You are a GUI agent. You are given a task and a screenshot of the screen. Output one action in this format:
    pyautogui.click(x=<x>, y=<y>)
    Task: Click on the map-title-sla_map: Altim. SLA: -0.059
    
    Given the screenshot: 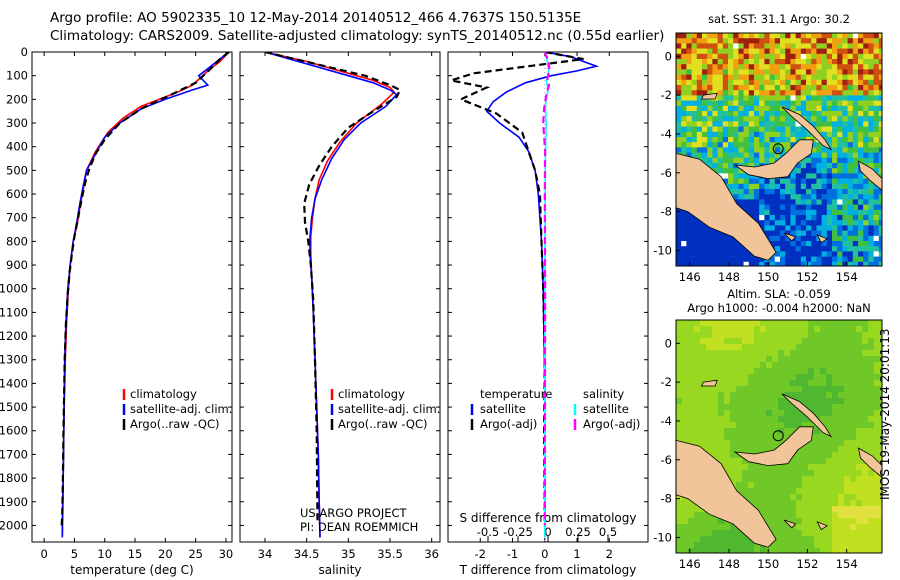 What is the action you would take?
    pyautogui.click(x=779, y=294)
    